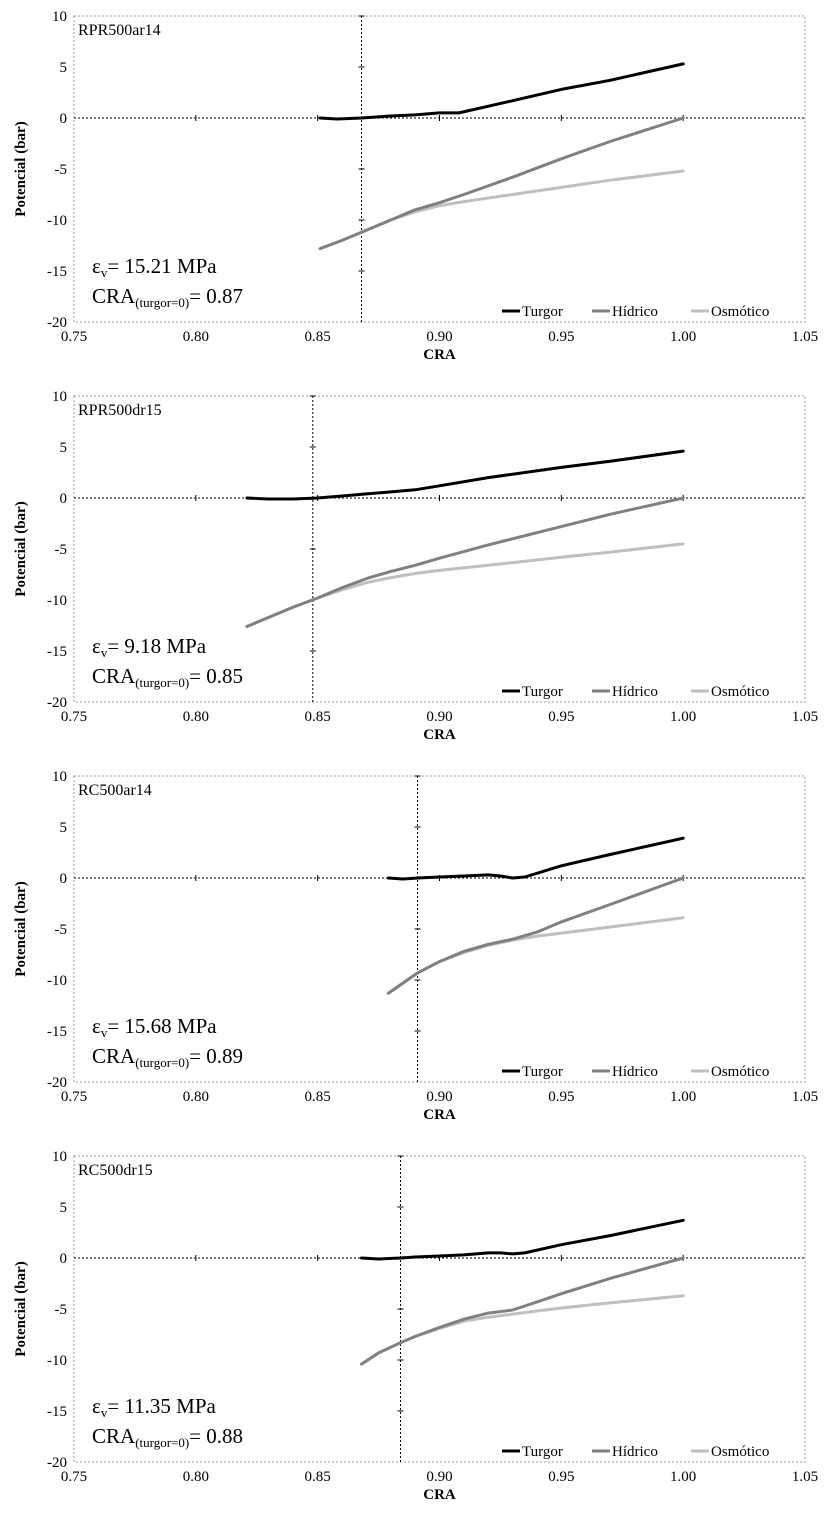  I want to click on cra-turgor-annotation: CRA(turgor=0)= 0.89, so click(167, 1057).